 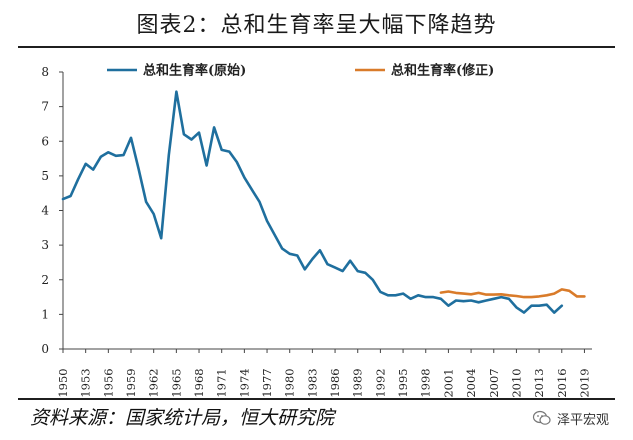 What do you see at coordinates (45, 107) in the screenshot?
I see `y-tick-label: 7` at bounding box center [45, 107].